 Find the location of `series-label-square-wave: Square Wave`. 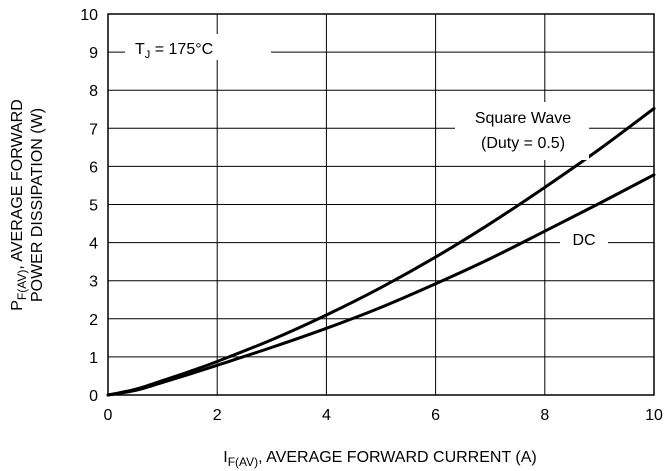

series-label-square-wave: Square Wave is located at coordinates (523, 118).